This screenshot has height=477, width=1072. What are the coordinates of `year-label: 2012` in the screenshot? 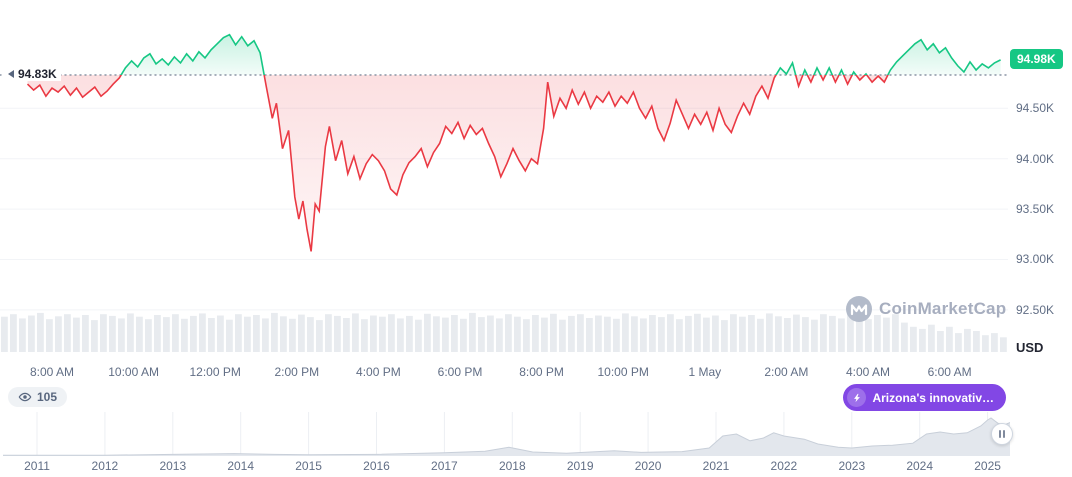 It's located at (105, 466).